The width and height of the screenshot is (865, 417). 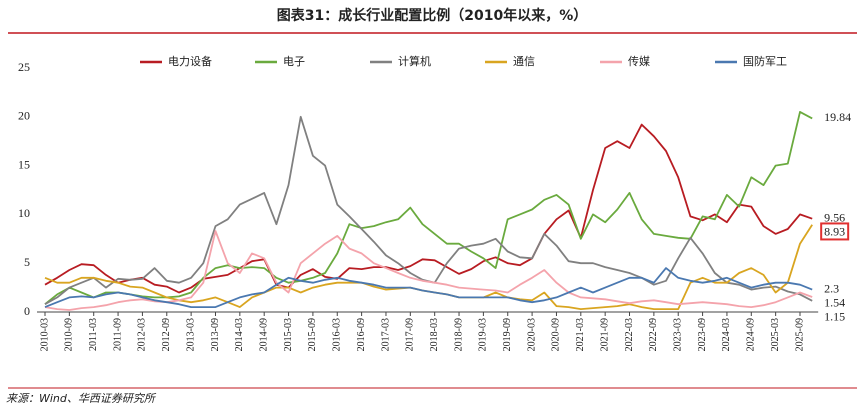 I want to click on y-tick-label: 15, so click(x=24, y=164).